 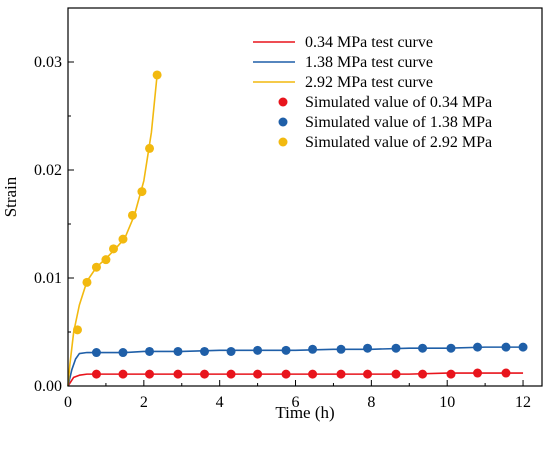 I want to click on legend-marker-simulated-value-of-2-92-mpa, so click(x=283, y=142).